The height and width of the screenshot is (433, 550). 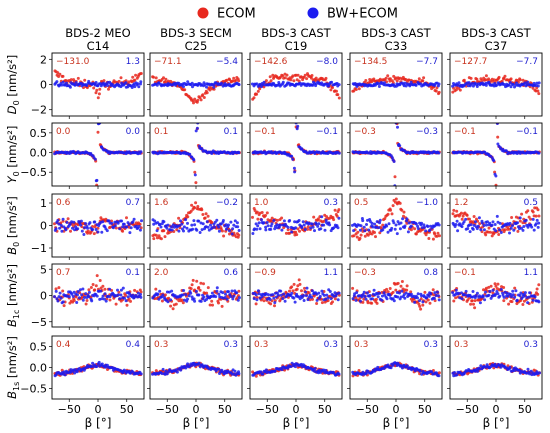 What do you see at coordinates (98, 84) in the screenshot?
I see `points-d0-c14` at bounding box center [98, 84].